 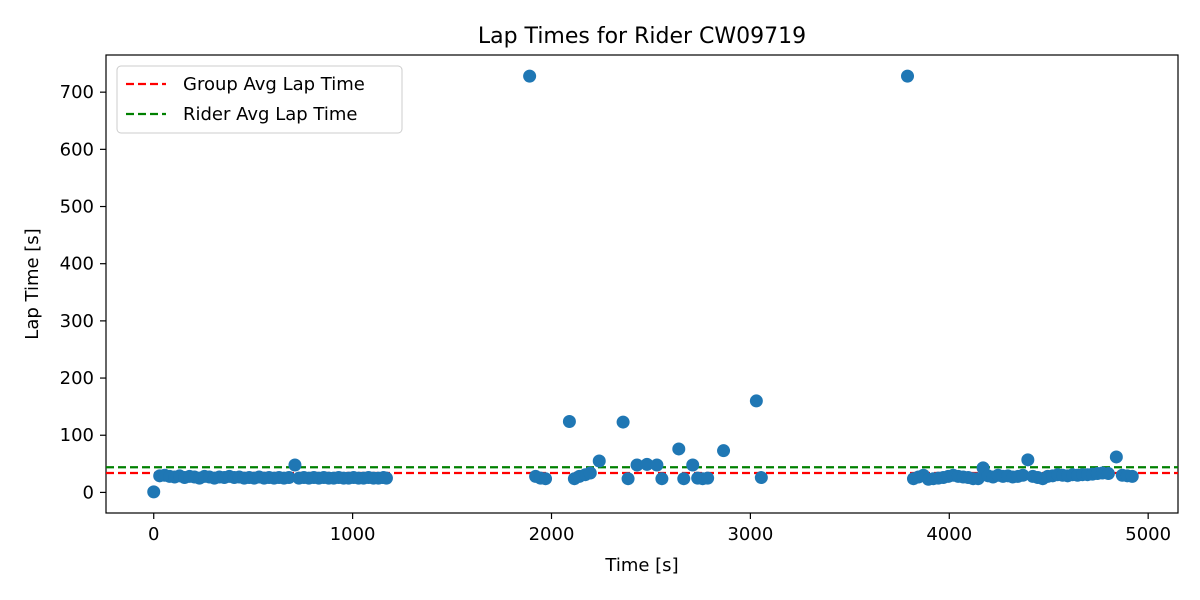 What do you see at coordinates (274, 84) in the screenshot?
I see `legend-group-avg-label: Group Avg Lap Time` at bounding box center [274, 84].